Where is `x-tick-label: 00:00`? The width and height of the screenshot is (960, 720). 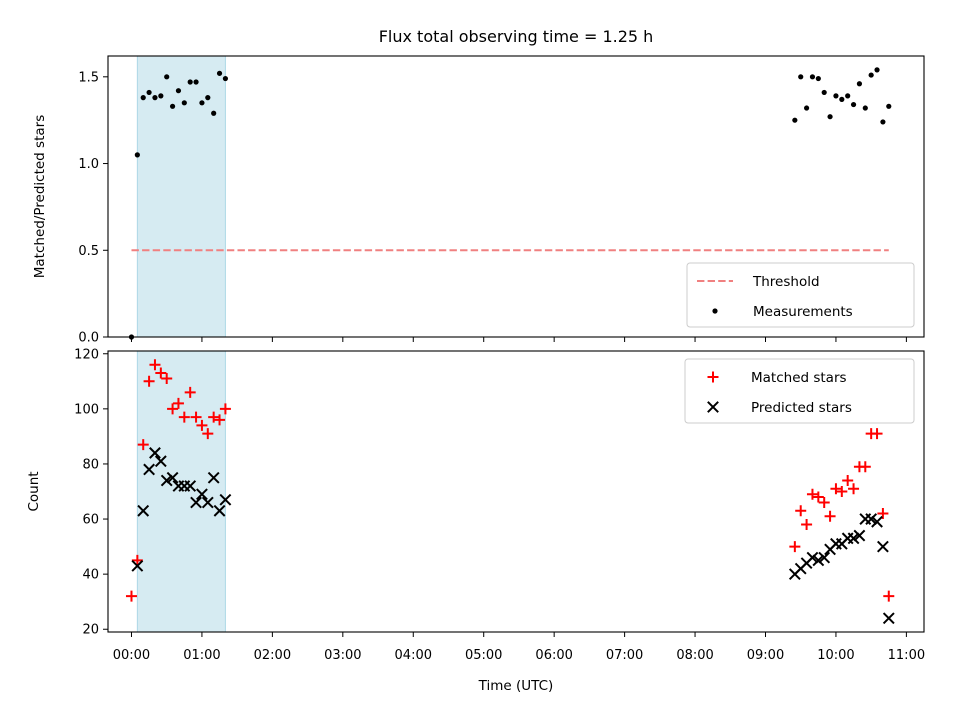
x-tick-label: 00:00 is located at coordinates (131, 655).